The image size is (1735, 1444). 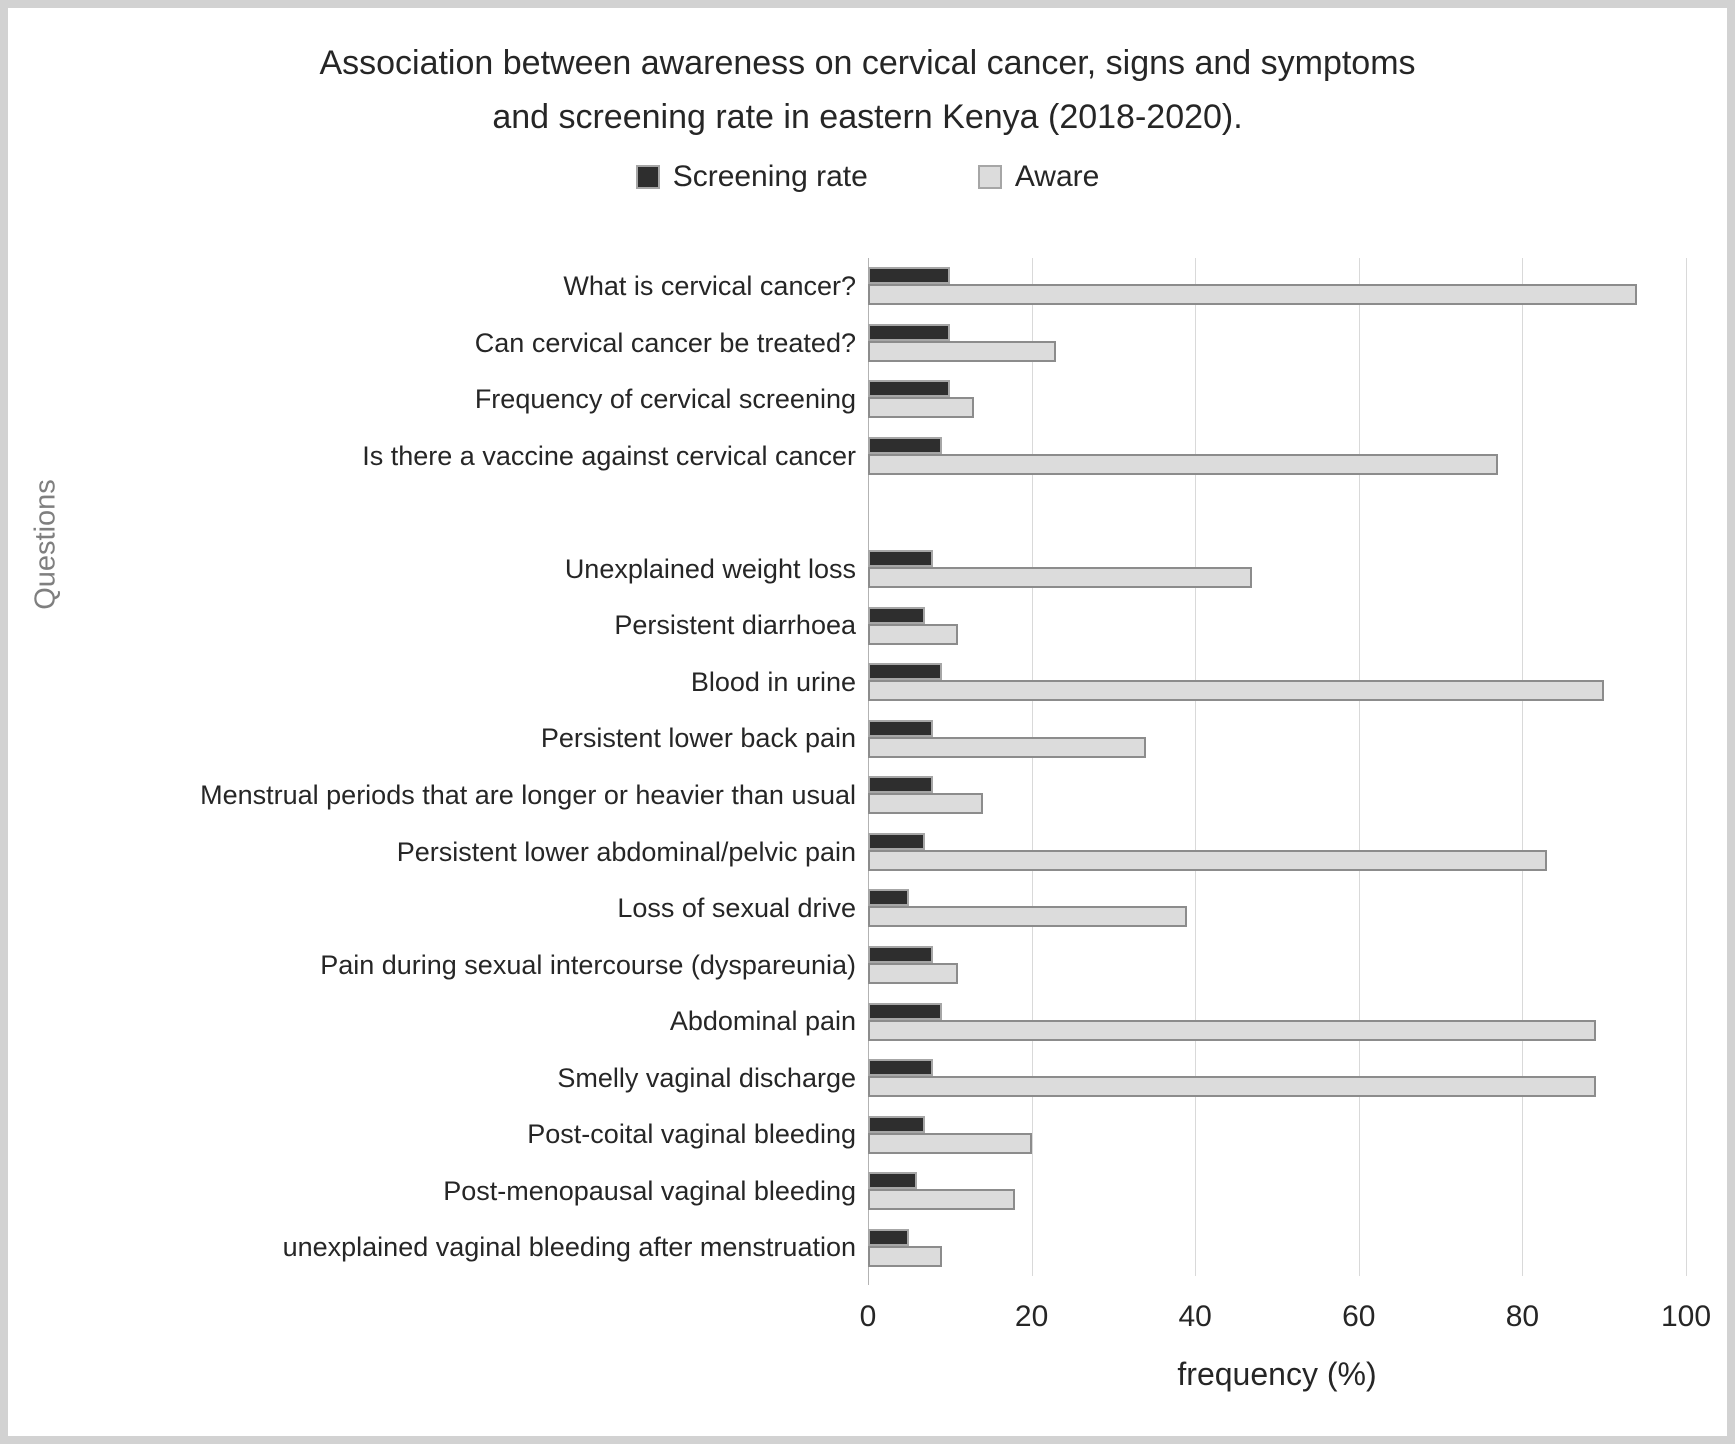 I want to click on x-tick-label: 20, so click(x=1031, y=1316).